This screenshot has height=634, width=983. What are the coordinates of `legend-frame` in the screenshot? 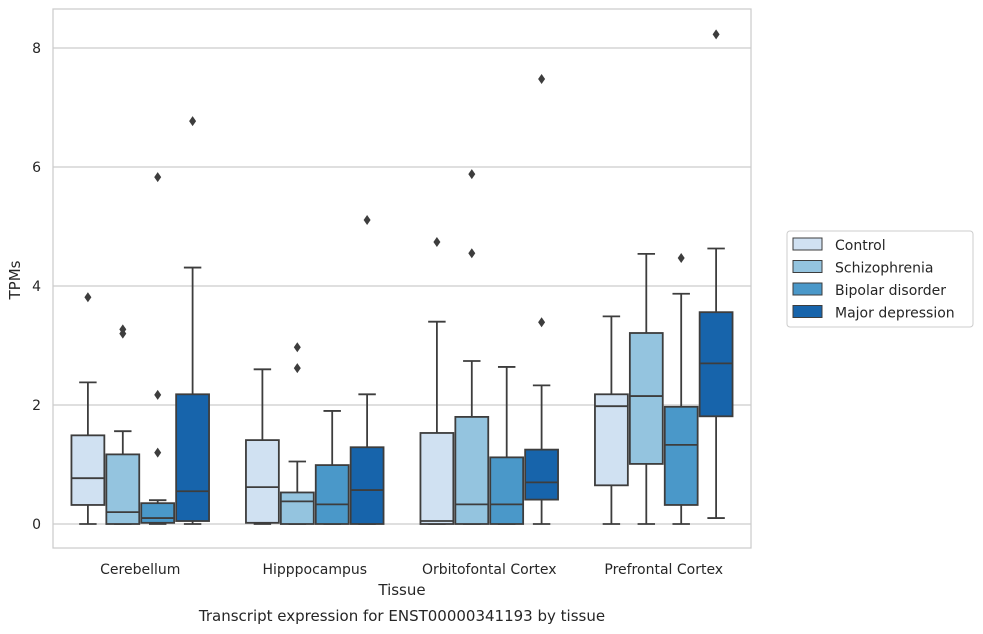 It's located at (880, 279).